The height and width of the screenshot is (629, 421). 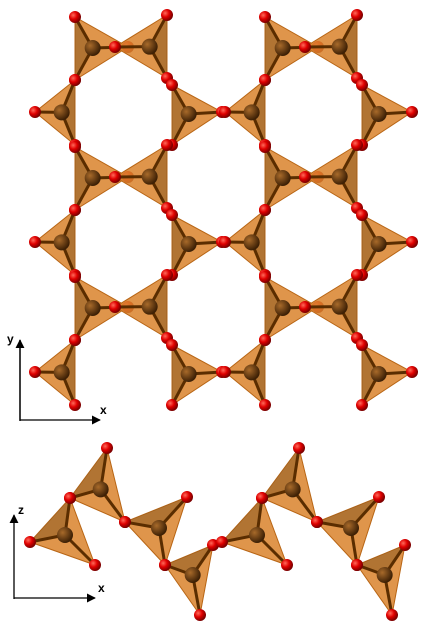 What do you see at coordinates (57, 553) in the screenshot?
I see `axis-bottom: z x` at bounding box center [57, 553].